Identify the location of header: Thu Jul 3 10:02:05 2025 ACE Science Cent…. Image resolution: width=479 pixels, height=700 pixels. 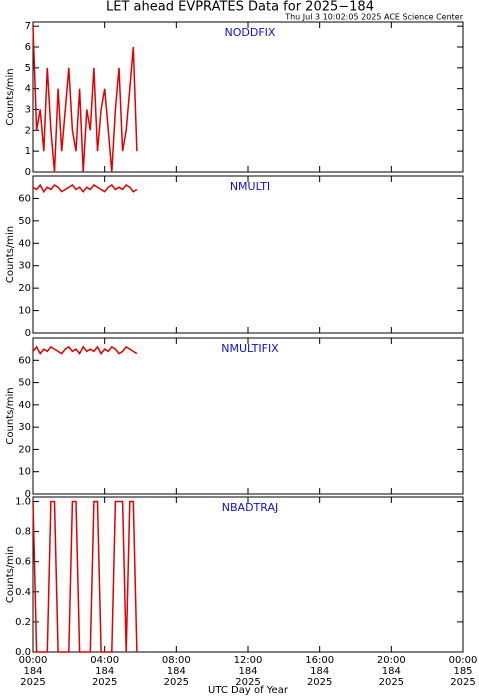
(373, 17).